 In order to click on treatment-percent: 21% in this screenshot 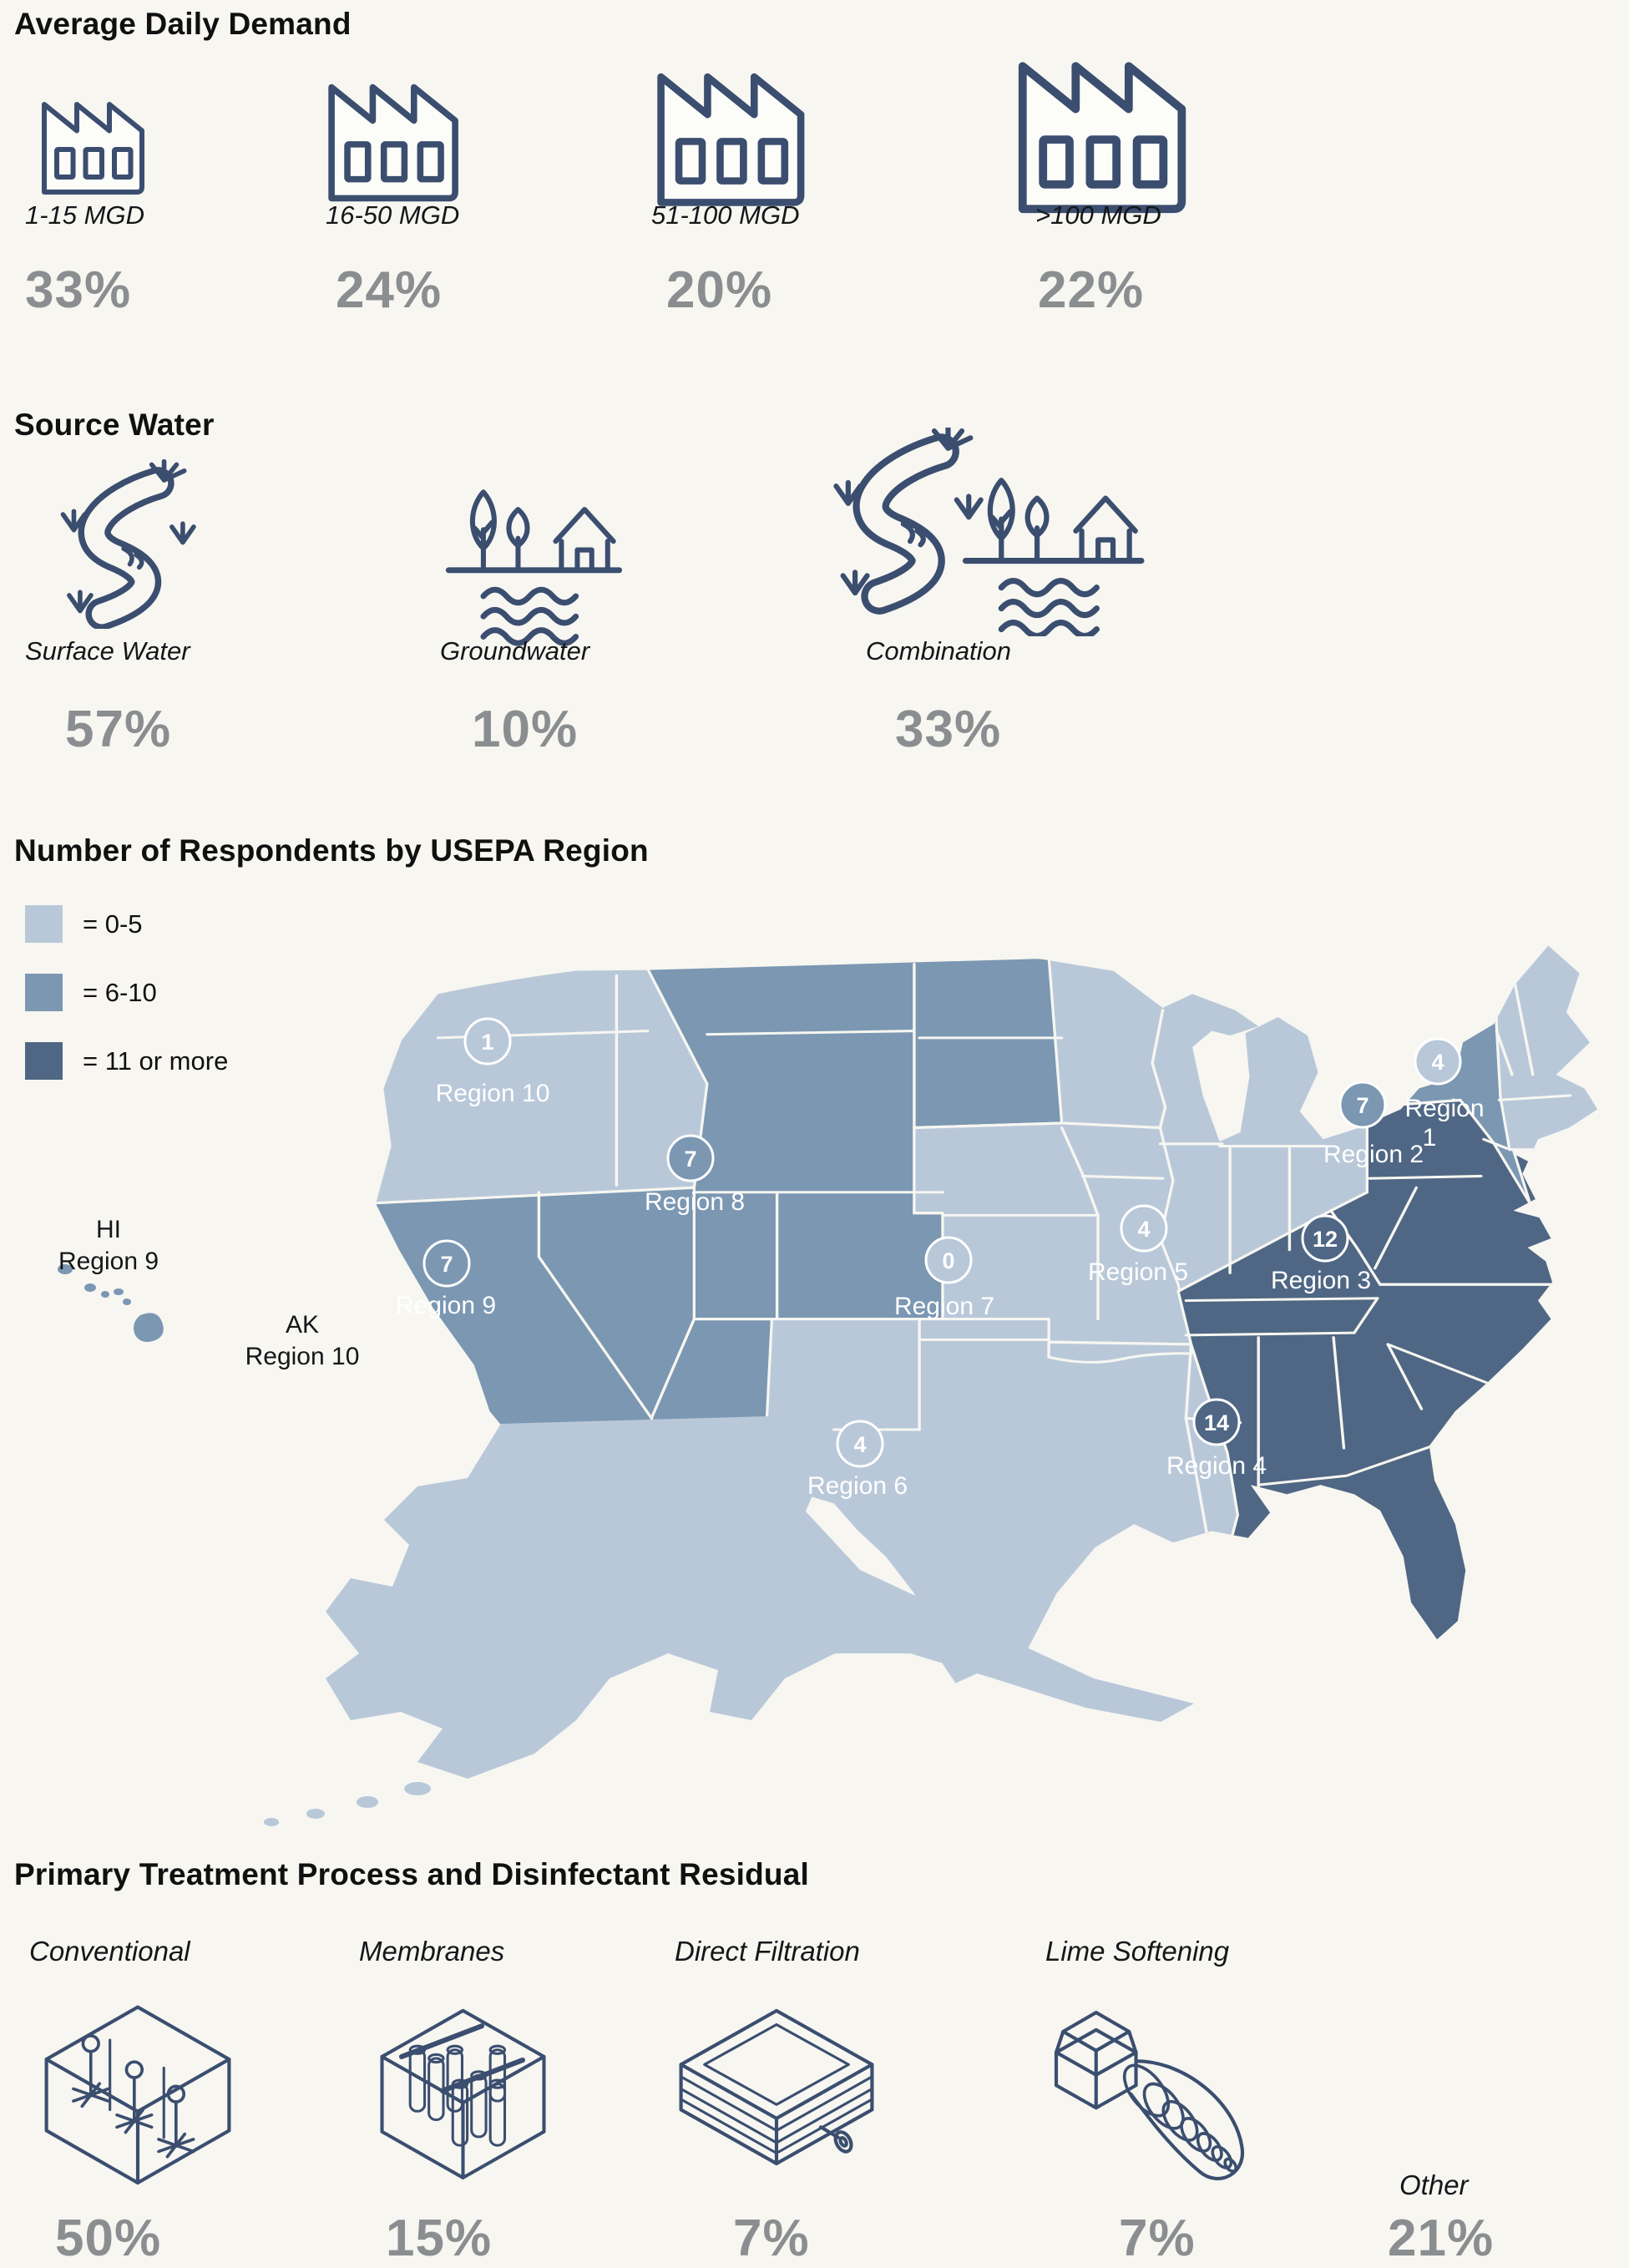, I will do `click(1441, 2238)`.